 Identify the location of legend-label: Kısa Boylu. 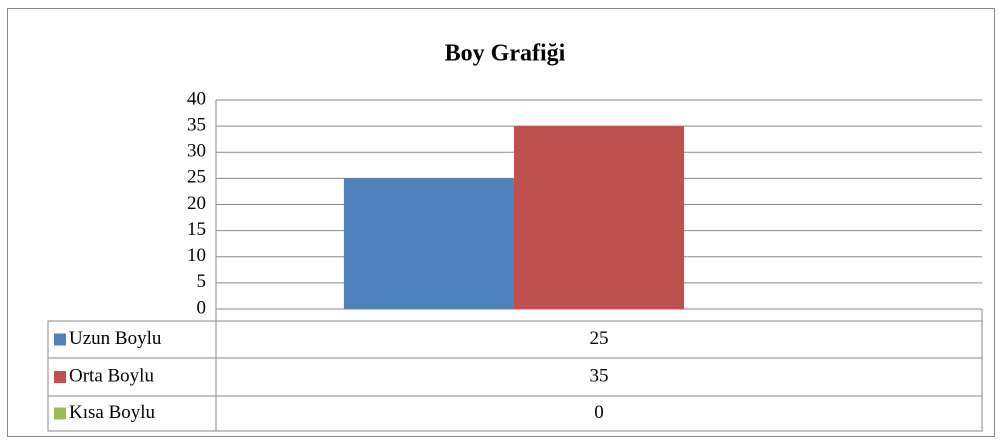
(112, 412).